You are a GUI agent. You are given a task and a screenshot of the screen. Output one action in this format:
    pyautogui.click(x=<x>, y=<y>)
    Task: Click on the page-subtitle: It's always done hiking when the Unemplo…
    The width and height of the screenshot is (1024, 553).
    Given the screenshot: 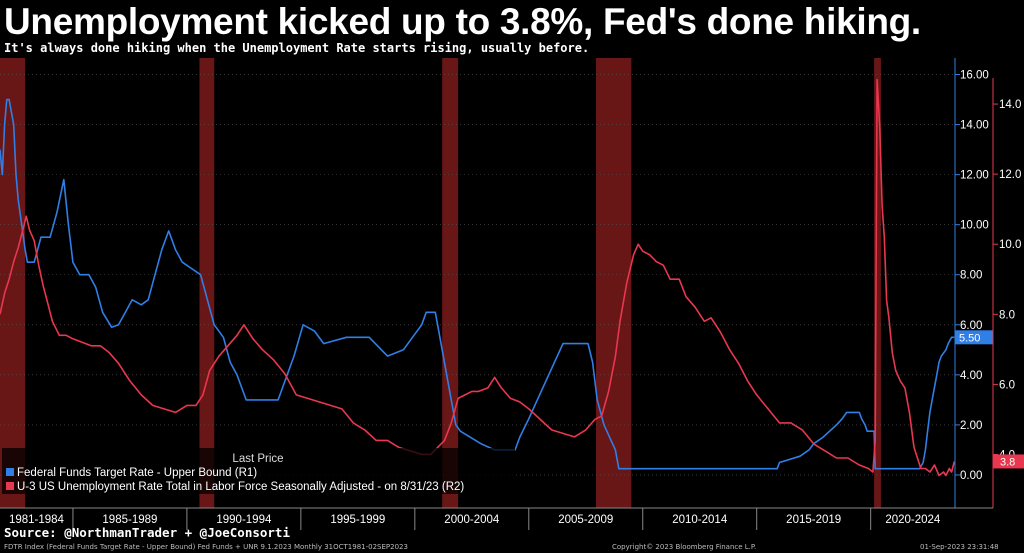 What is the action you would take?
    pyautogui.click(x=297, y=48)
    